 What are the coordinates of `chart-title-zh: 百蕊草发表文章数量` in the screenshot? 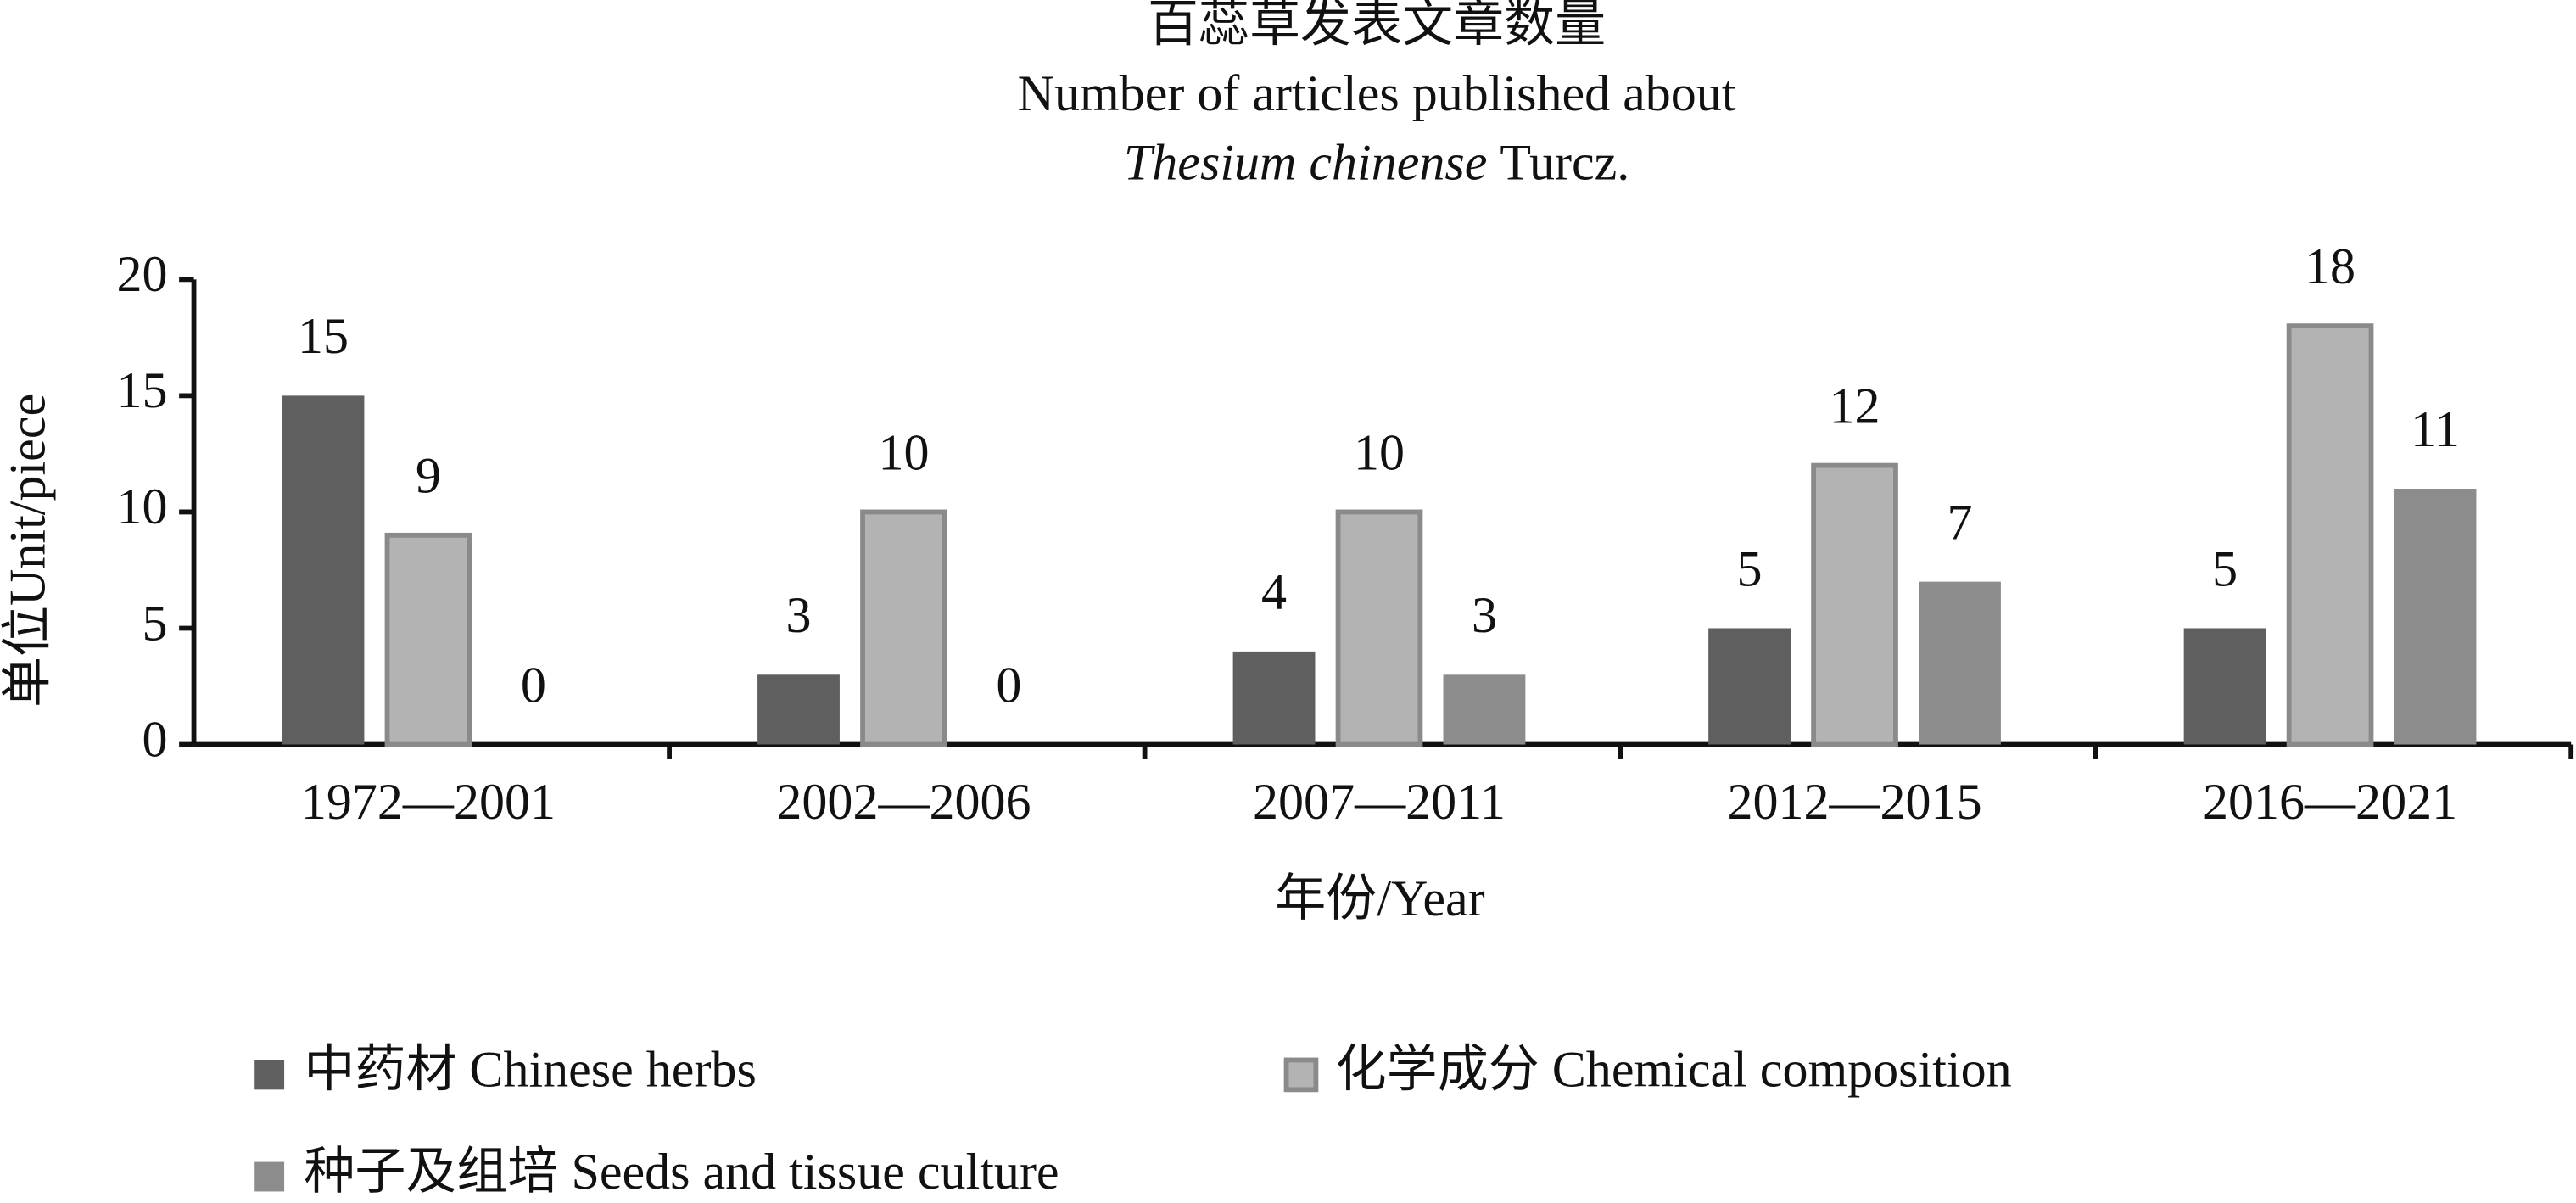 It's located at (1377, 26).